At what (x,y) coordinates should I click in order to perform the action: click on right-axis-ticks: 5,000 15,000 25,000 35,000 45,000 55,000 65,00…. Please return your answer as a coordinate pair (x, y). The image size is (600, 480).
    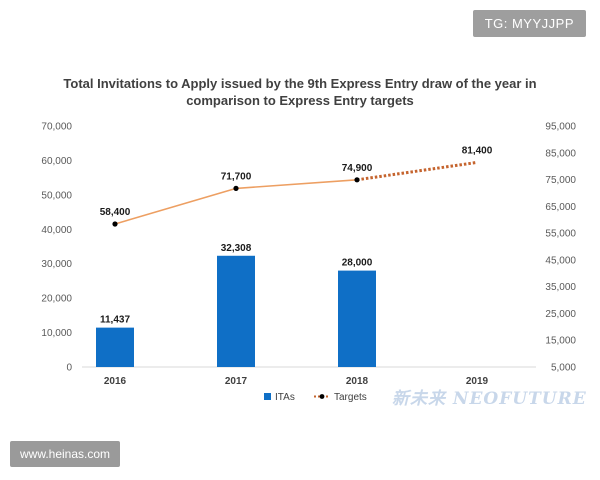
    Looking at the image, I should click on (560, 248).